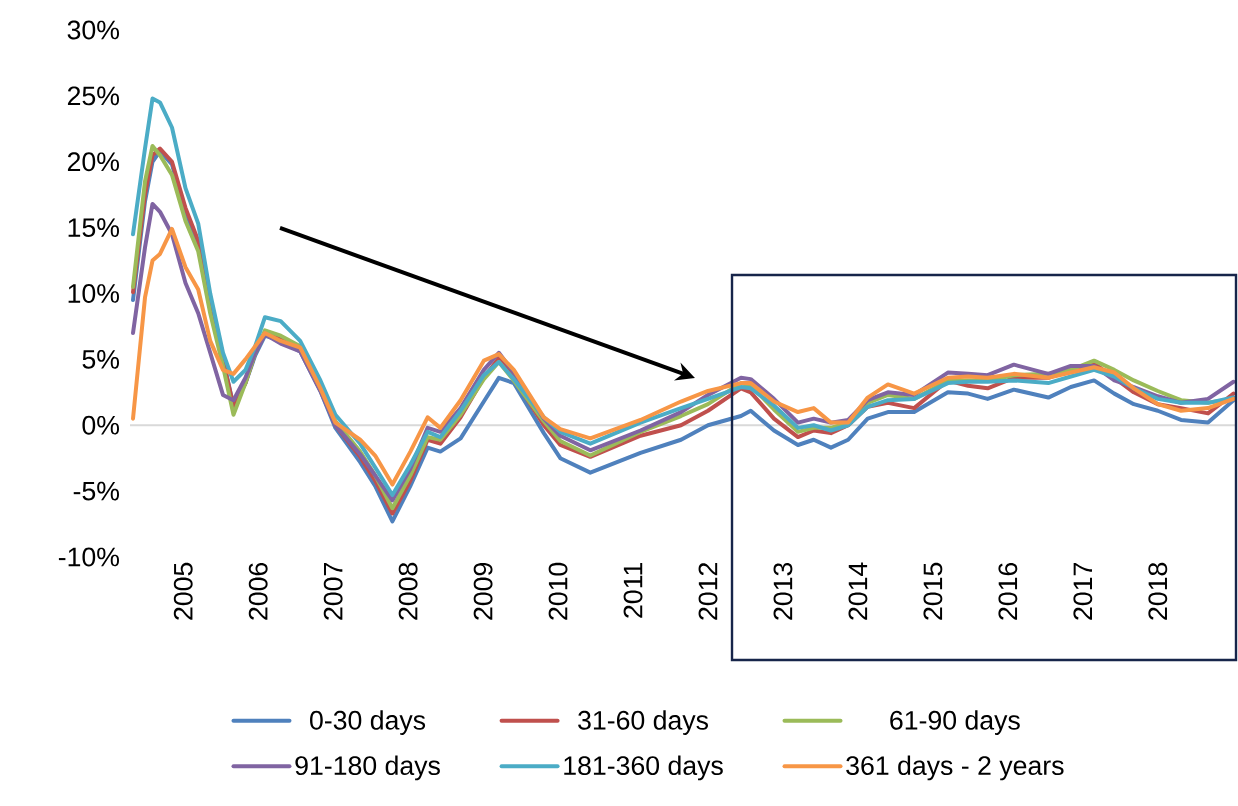 This screenshot has height=806, width=1238. Describe the element at coordinates (708, 591) in the screenshot. I see `x-tick-label: 2012` at that location.